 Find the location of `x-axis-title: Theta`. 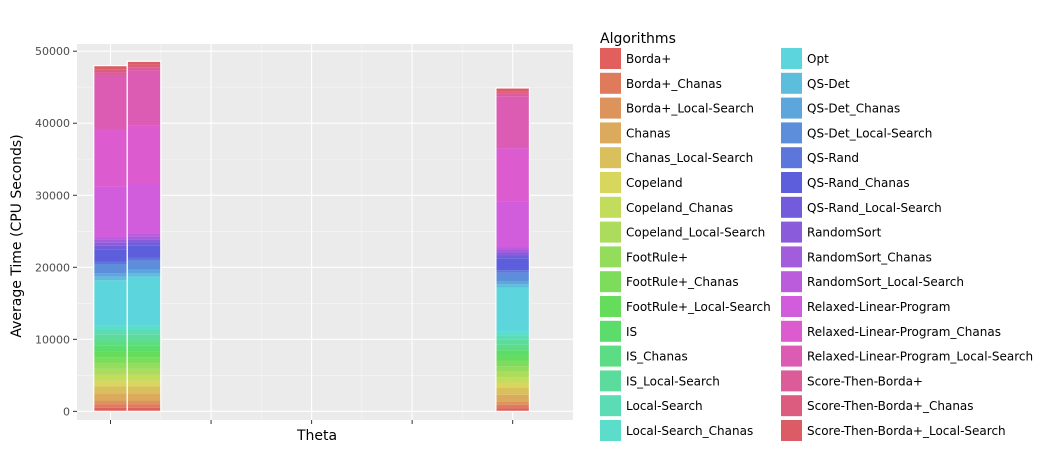

x-axis-title: Theta is located at coordinates (316, 436).